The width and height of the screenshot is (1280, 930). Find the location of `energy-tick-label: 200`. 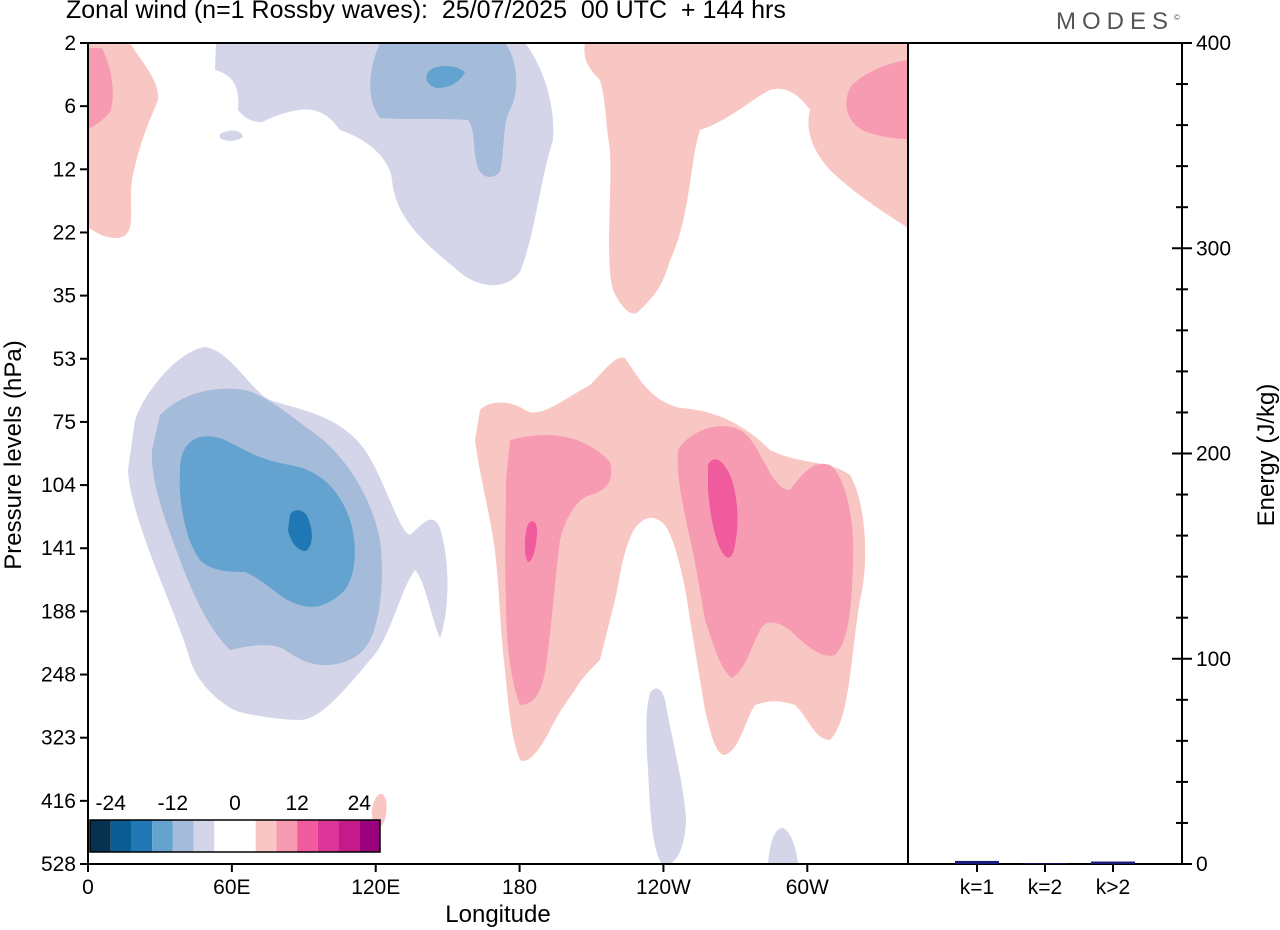

energy-tick-label: 200 is located at coordinates (1213, 454).